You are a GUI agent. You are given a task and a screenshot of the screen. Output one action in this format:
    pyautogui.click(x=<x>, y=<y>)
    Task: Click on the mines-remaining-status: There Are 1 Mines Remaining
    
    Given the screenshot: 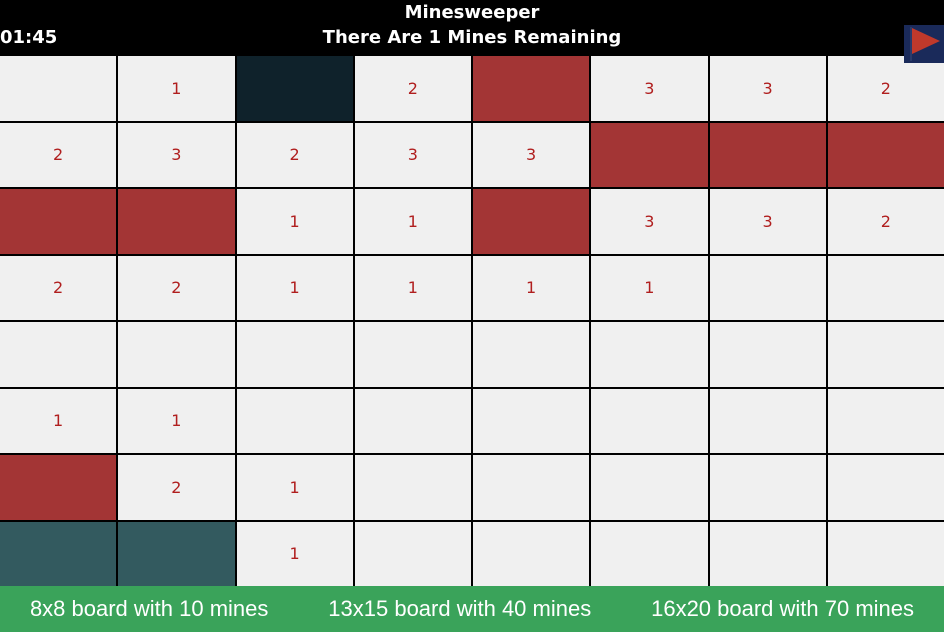 What is the action you would take?
    pyautogui.click(x=472, y=37)
    